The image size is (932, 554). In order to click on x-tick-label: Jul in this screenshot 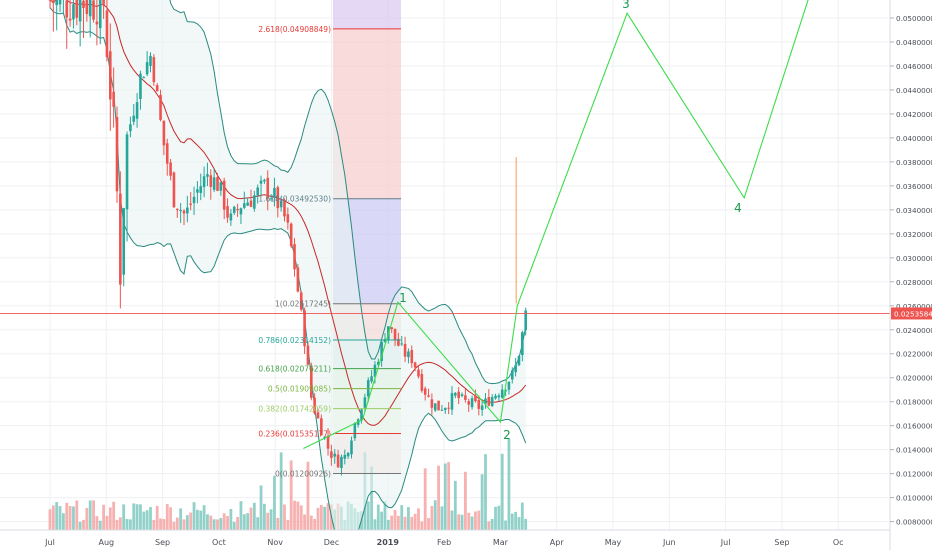, I will do `click(49, 542)`.